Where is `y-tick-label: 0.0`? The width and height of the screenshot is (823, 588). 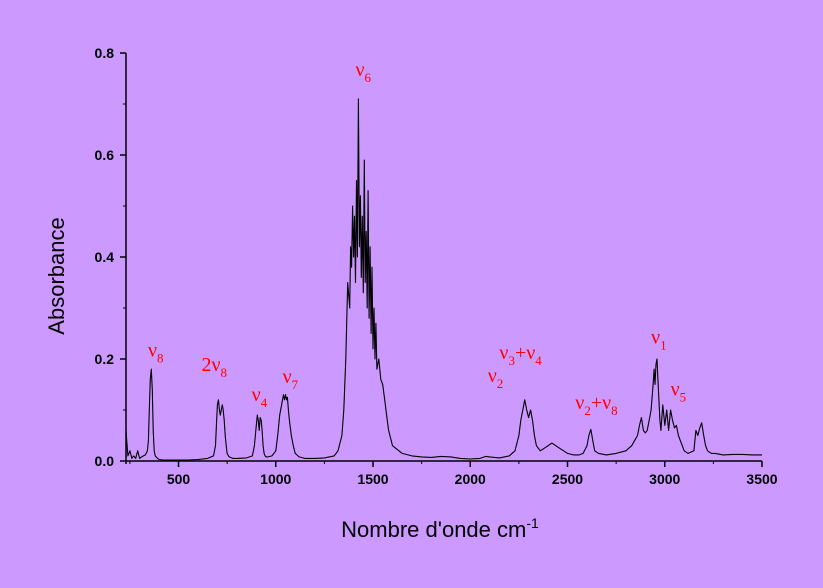 y-tick-label: 0.0 is located at coordinates (105, 461).